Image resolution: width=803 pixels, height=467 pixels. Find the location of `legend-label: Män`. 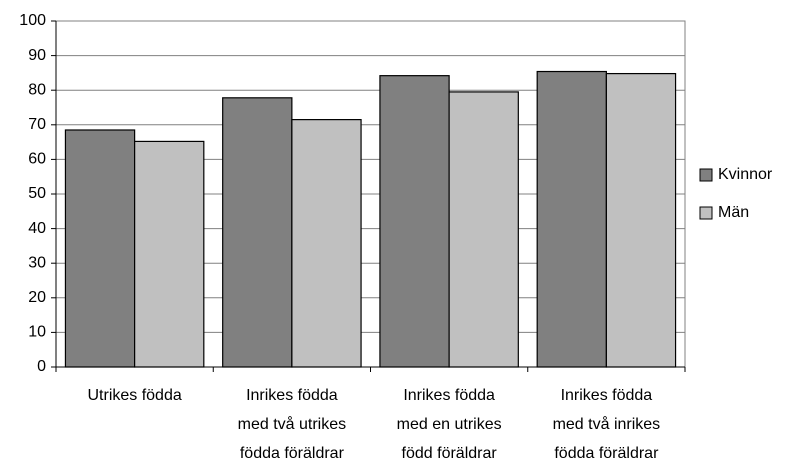

legend-label: Män is located at coordinates (733, 212).